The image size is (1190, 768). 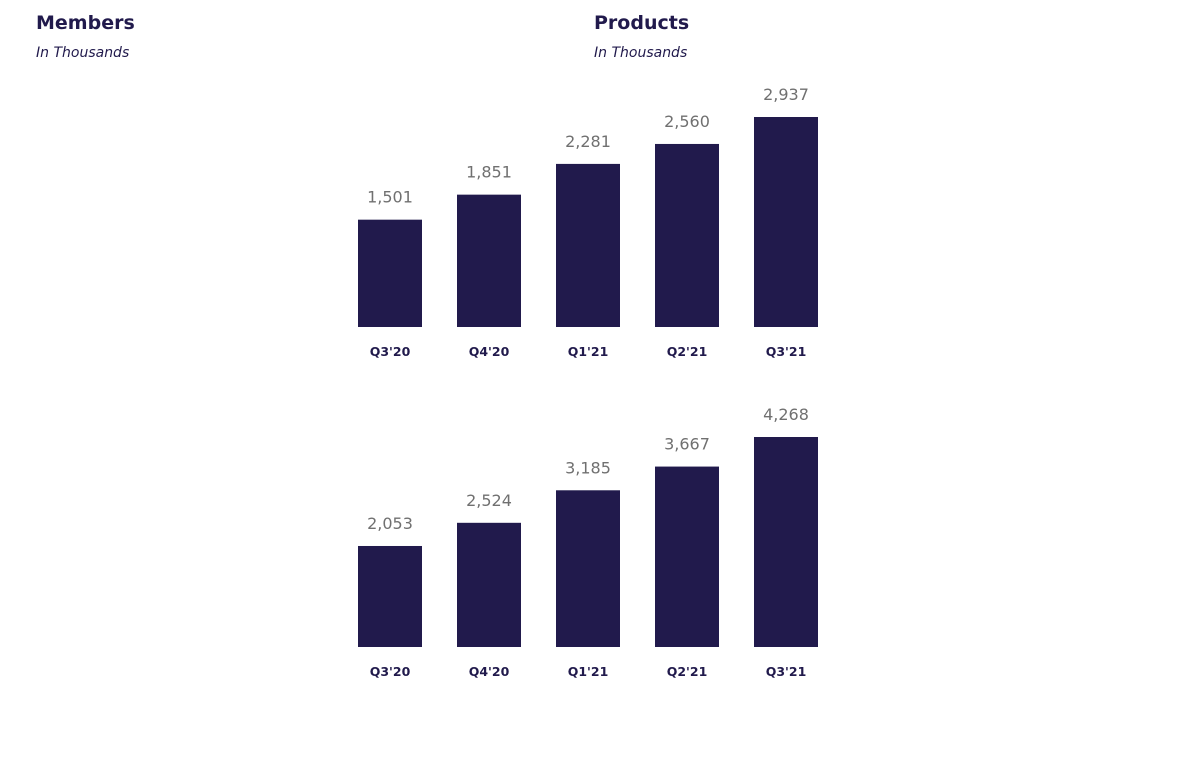 What do you see at coordinates (83, 53) in the screenshot?
I see `members-subtitle: In Thousands` at bounding box center [83, 53].